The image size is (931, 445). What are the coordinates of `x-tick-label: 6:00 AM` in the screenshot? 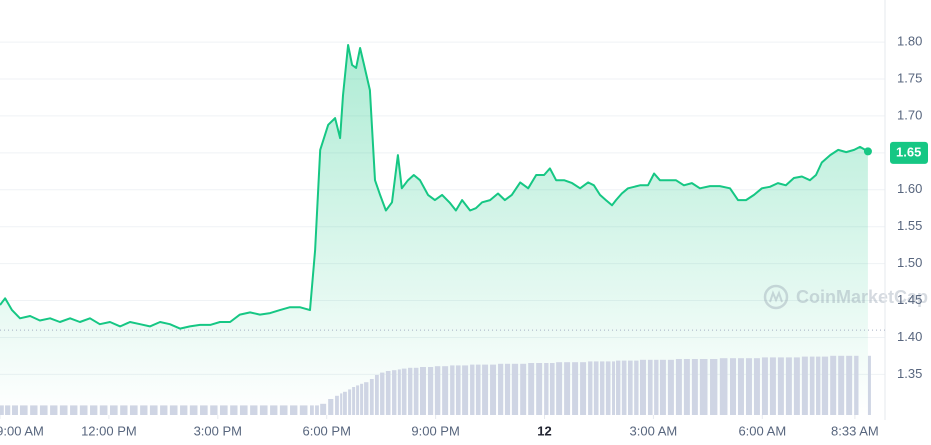 It's located at (762, 430).